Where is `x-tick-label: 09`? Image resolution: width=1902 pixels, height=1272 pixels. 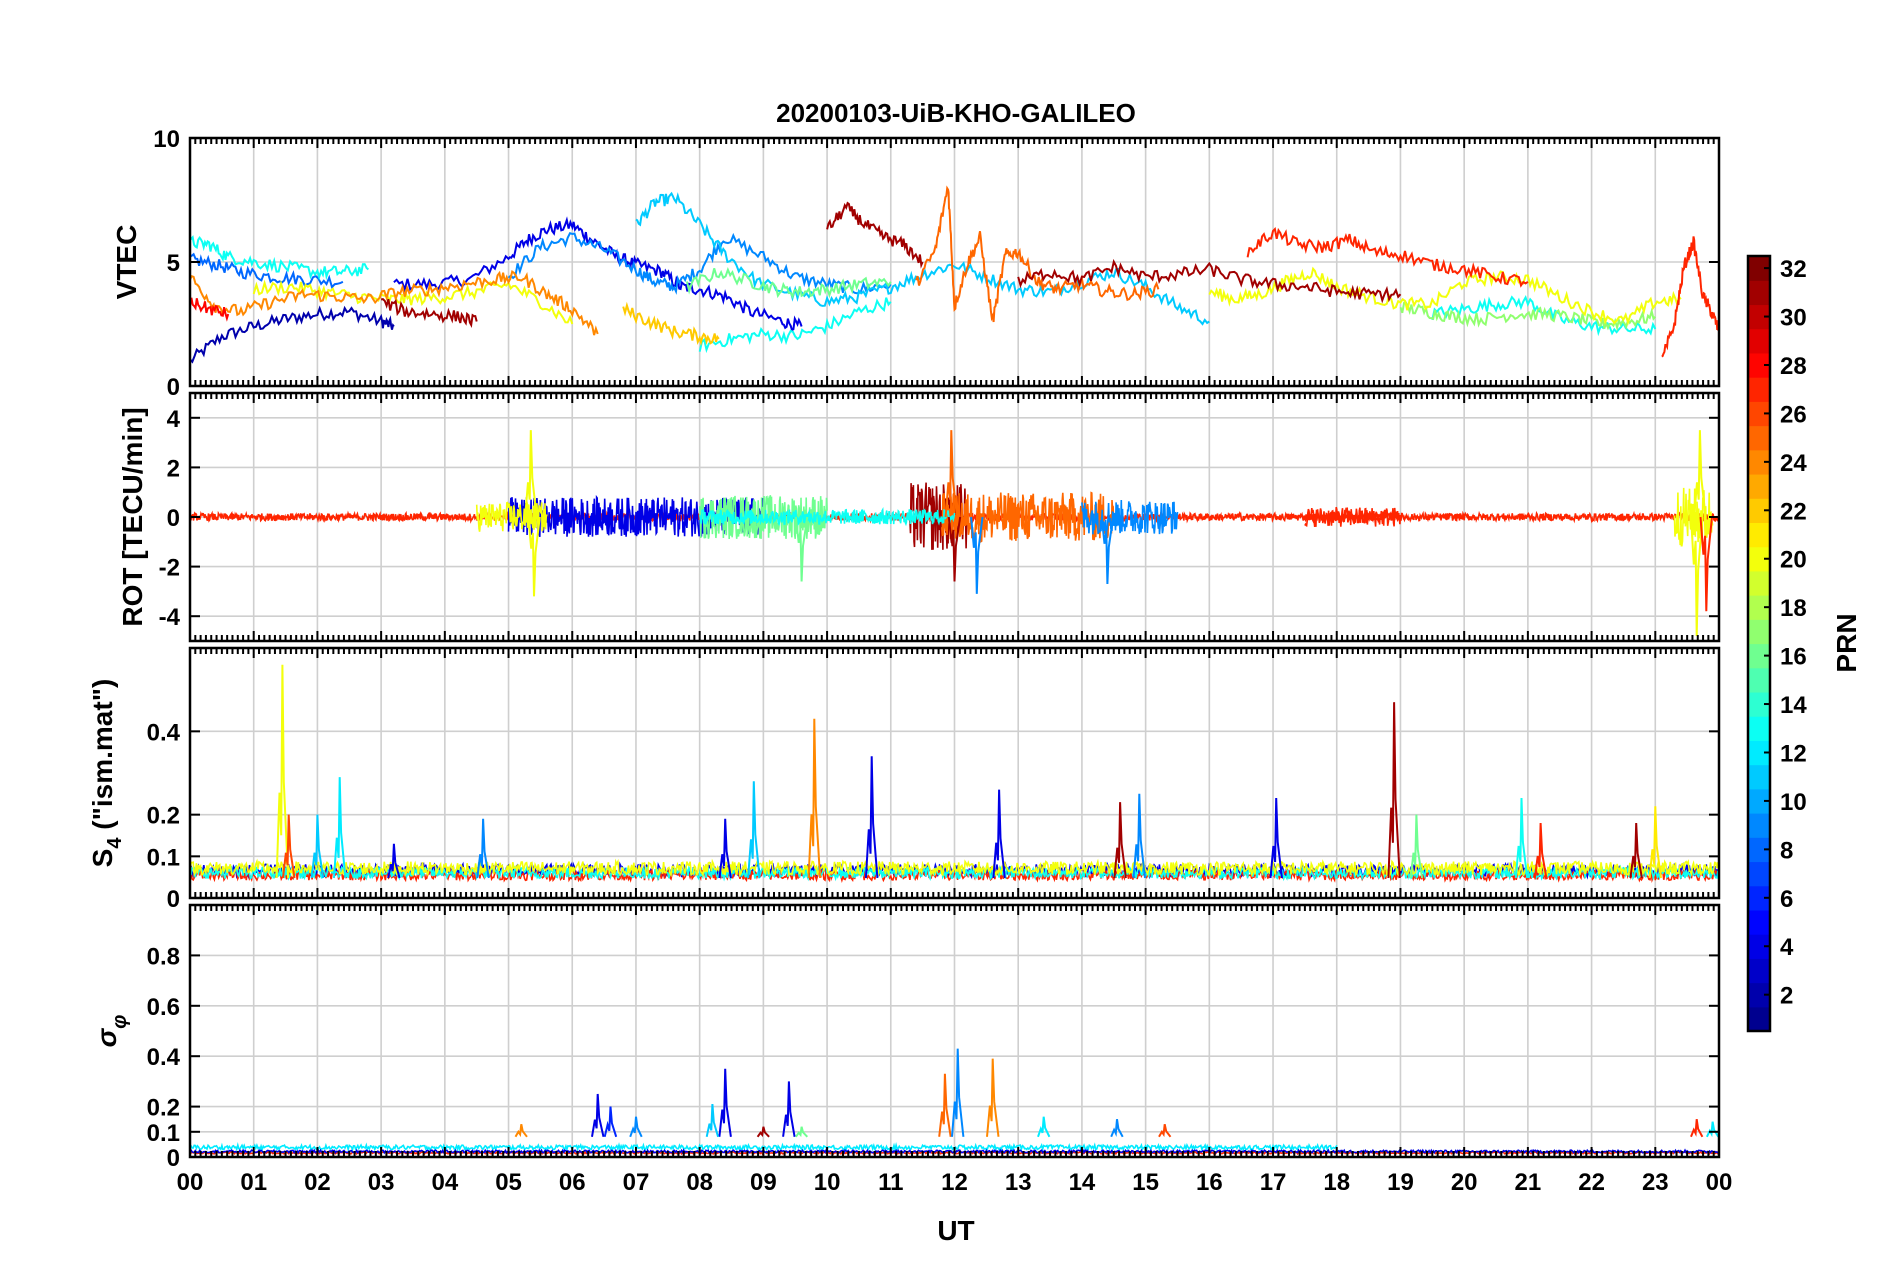
x-tick-label: 09 is located at coordinates (763, 1182).